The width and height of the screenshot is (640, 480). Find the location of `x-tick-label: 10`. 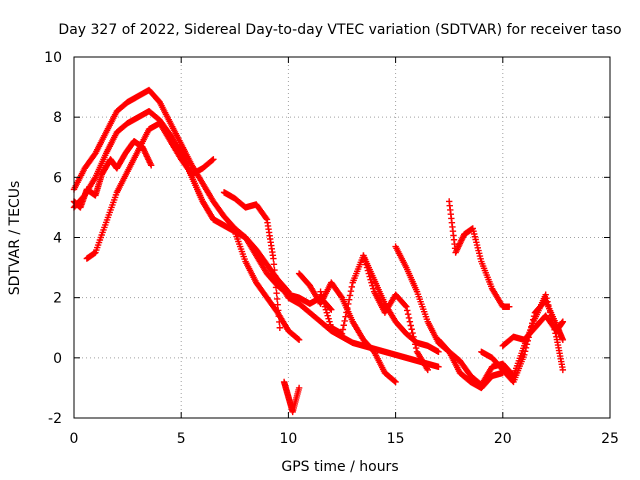

x-tick-label: 10 is located at coordinates (288, 439).